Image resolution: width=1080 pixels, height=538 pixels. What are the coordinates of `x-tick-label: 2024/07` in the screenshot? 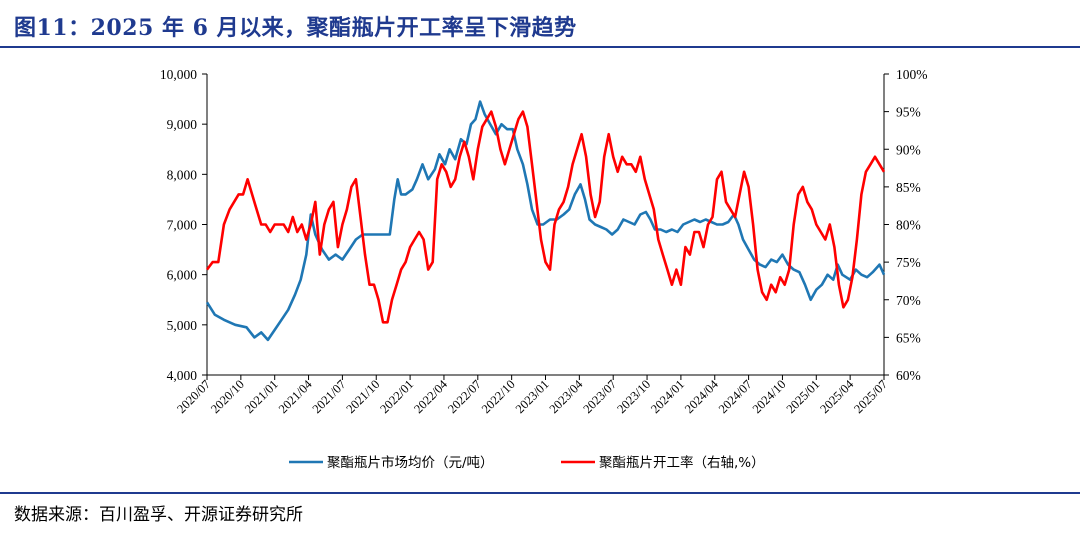 It's located at (735, 396).